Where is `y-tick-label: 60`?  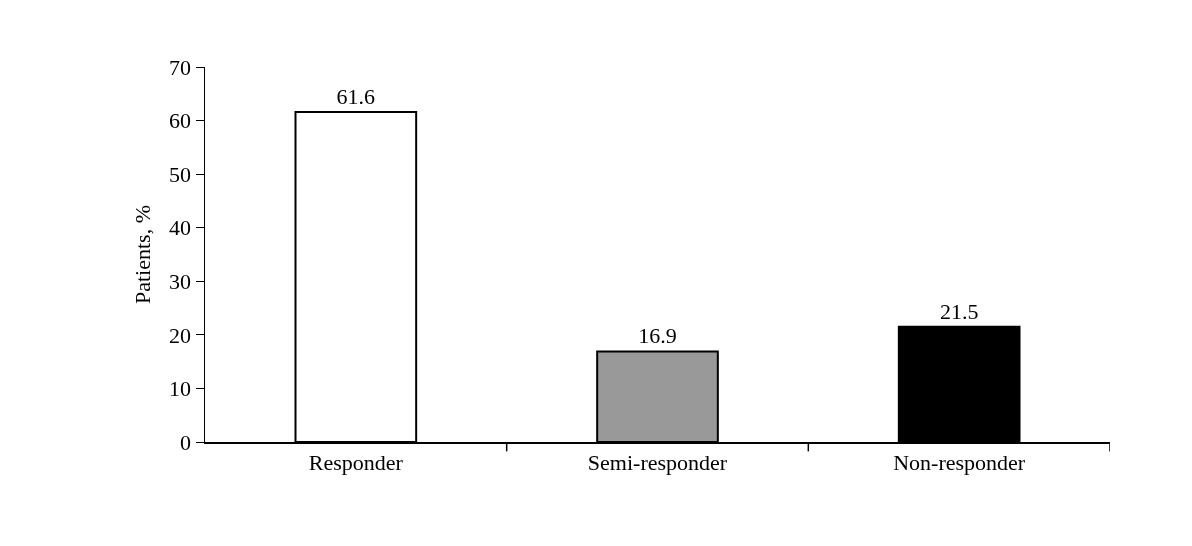 y-tick-label: 60 is located at coordinates (180, 121).